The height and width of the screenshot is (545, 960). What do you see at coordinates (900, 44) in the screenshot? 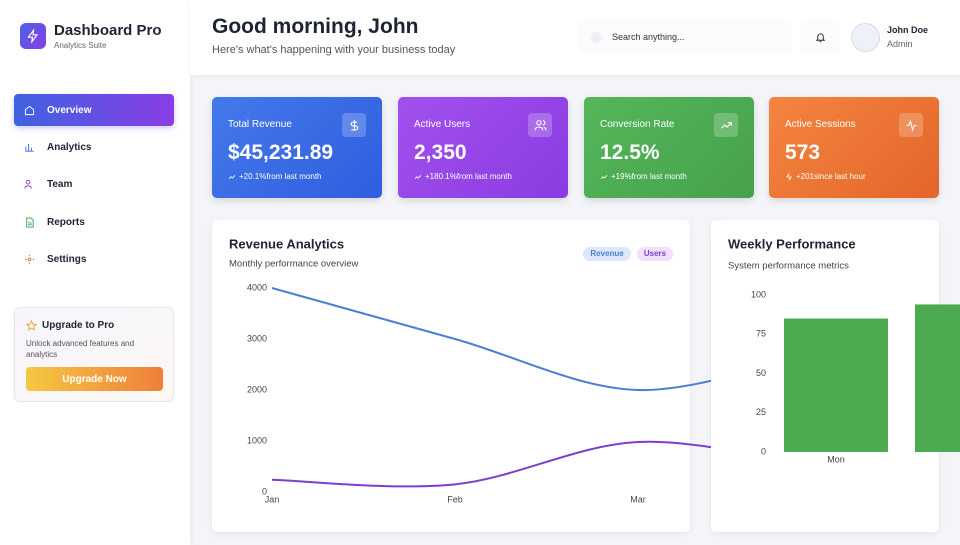
I see `user-role: Admin` at bounding box center [900, 44].